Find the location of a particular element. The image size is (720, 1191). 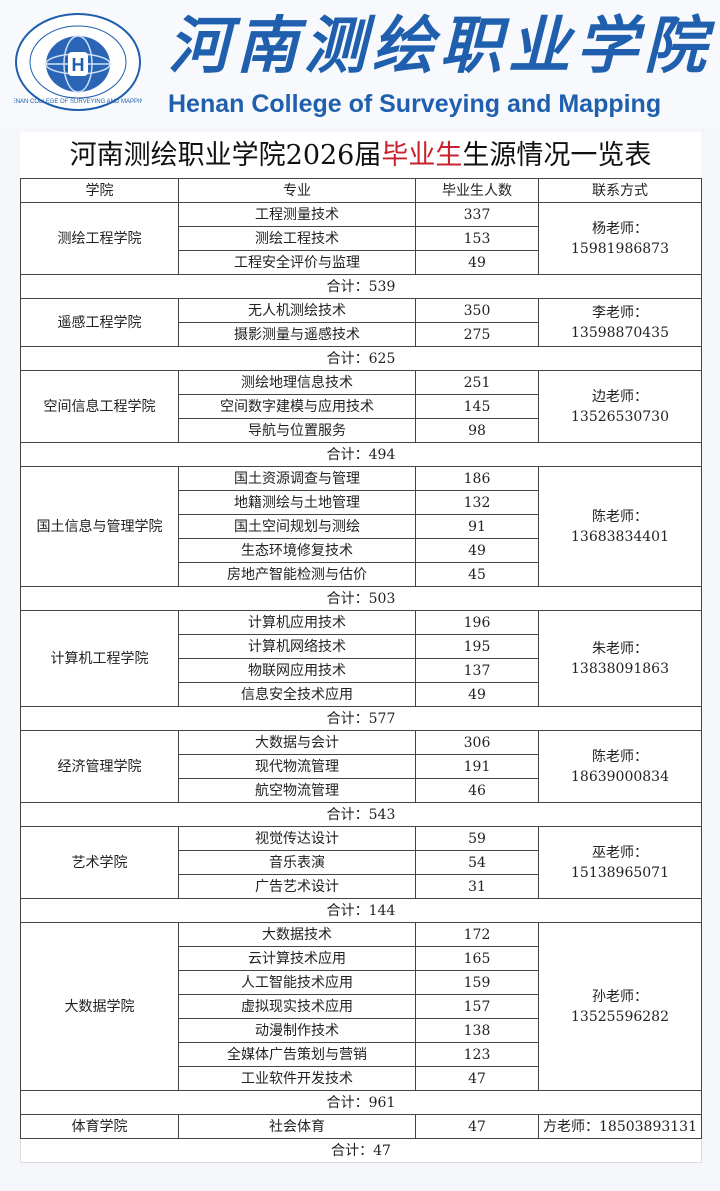

graduate-count: 275 is located at coordinates (477, 334).